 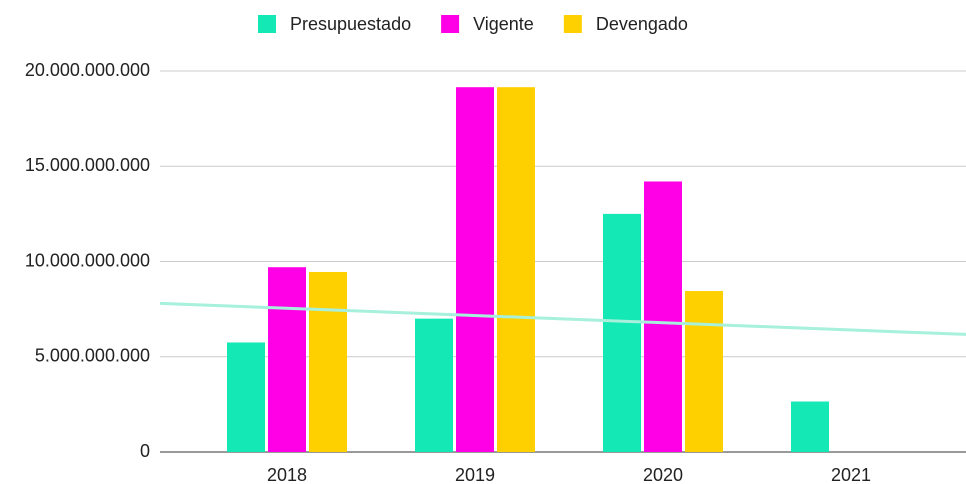 I want to click on legend-label: Presupuestado, so click(x=350, y=24).